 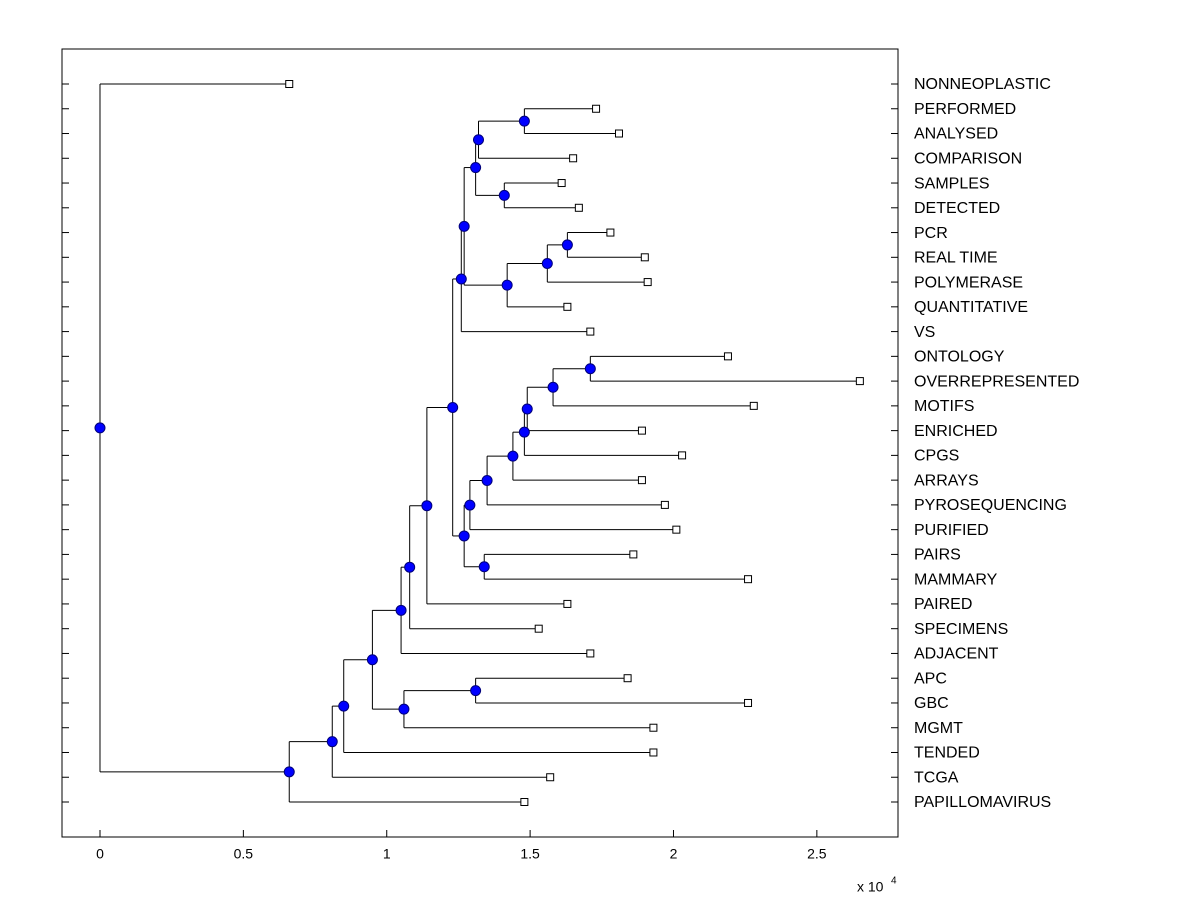 What do you see at coordinates (930, 678) in the screenshot?
I see `leaf-label: APC` at bounding box center [930, 678].